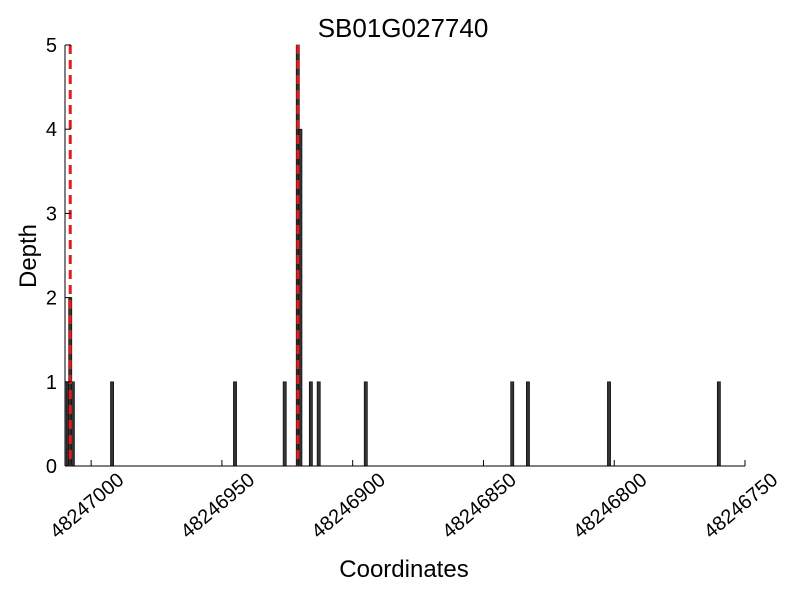  What do you see at coordinates (51, 299) in the screenshot?
I see `y-tick-label-2: 2` at bounding box center [51, 299].